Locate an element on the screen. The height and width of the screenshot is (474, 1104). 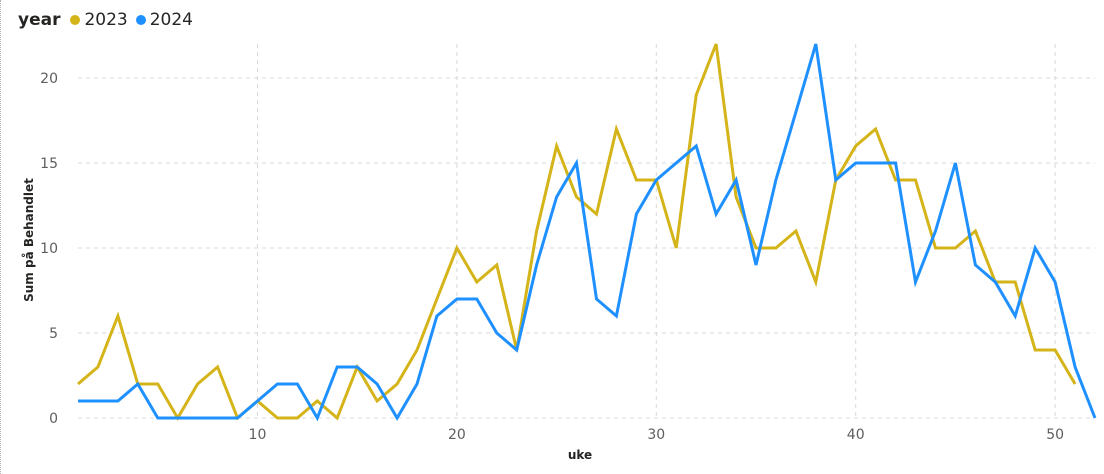
y-tick-label: 20 is located at coordinates (49, 79).